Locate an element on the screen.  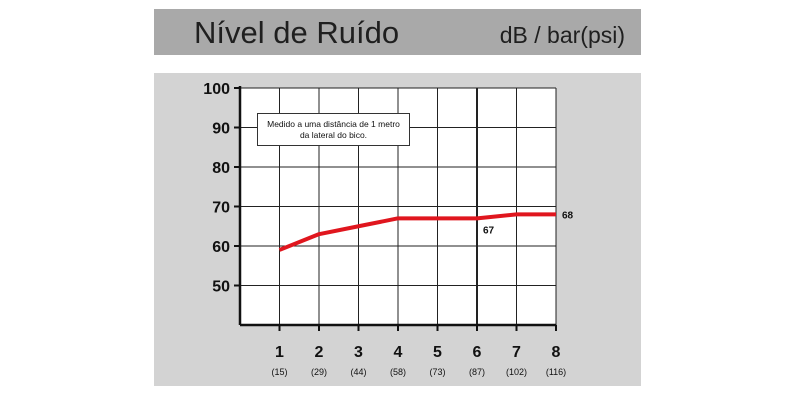
x-tick-label-psi: (116) is located at coordinates (556, 372).